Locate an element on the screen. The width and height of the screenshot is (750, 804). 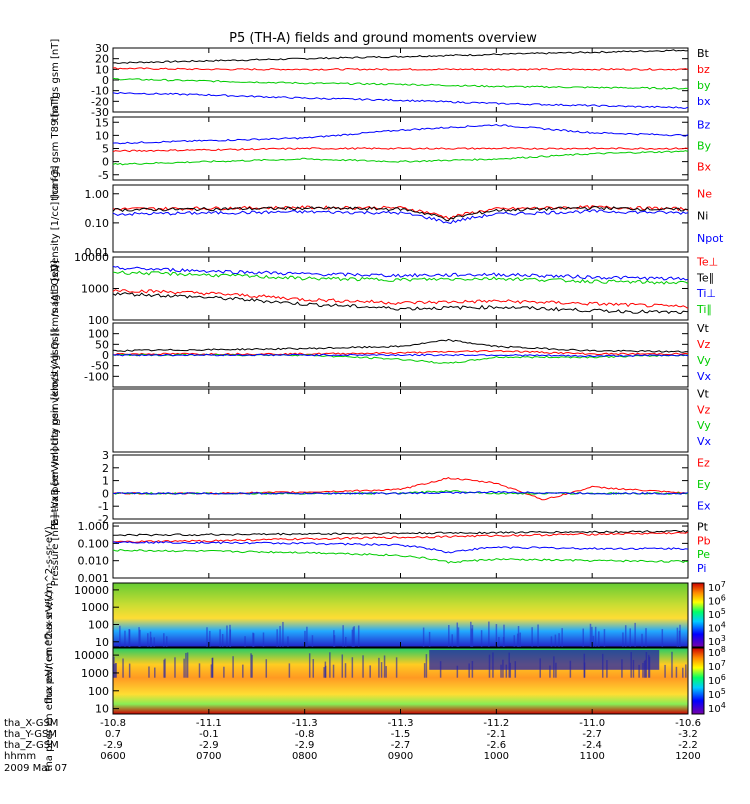
y-tick-label: 0.100 is located at coordinates (94, 543).